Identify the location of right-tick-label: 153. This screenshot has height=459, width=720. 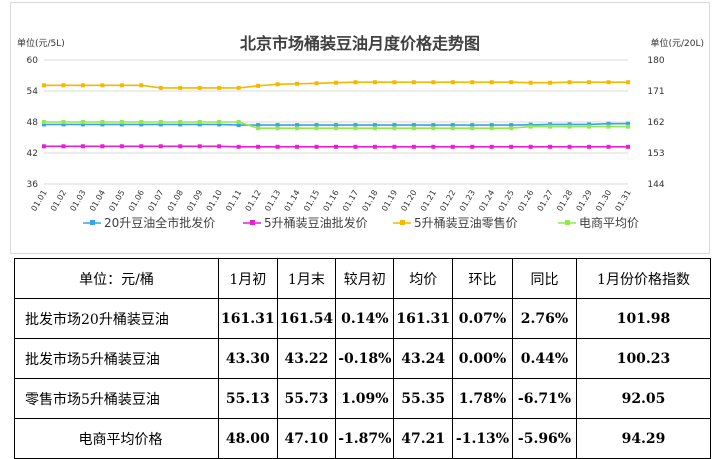
(655, 154).